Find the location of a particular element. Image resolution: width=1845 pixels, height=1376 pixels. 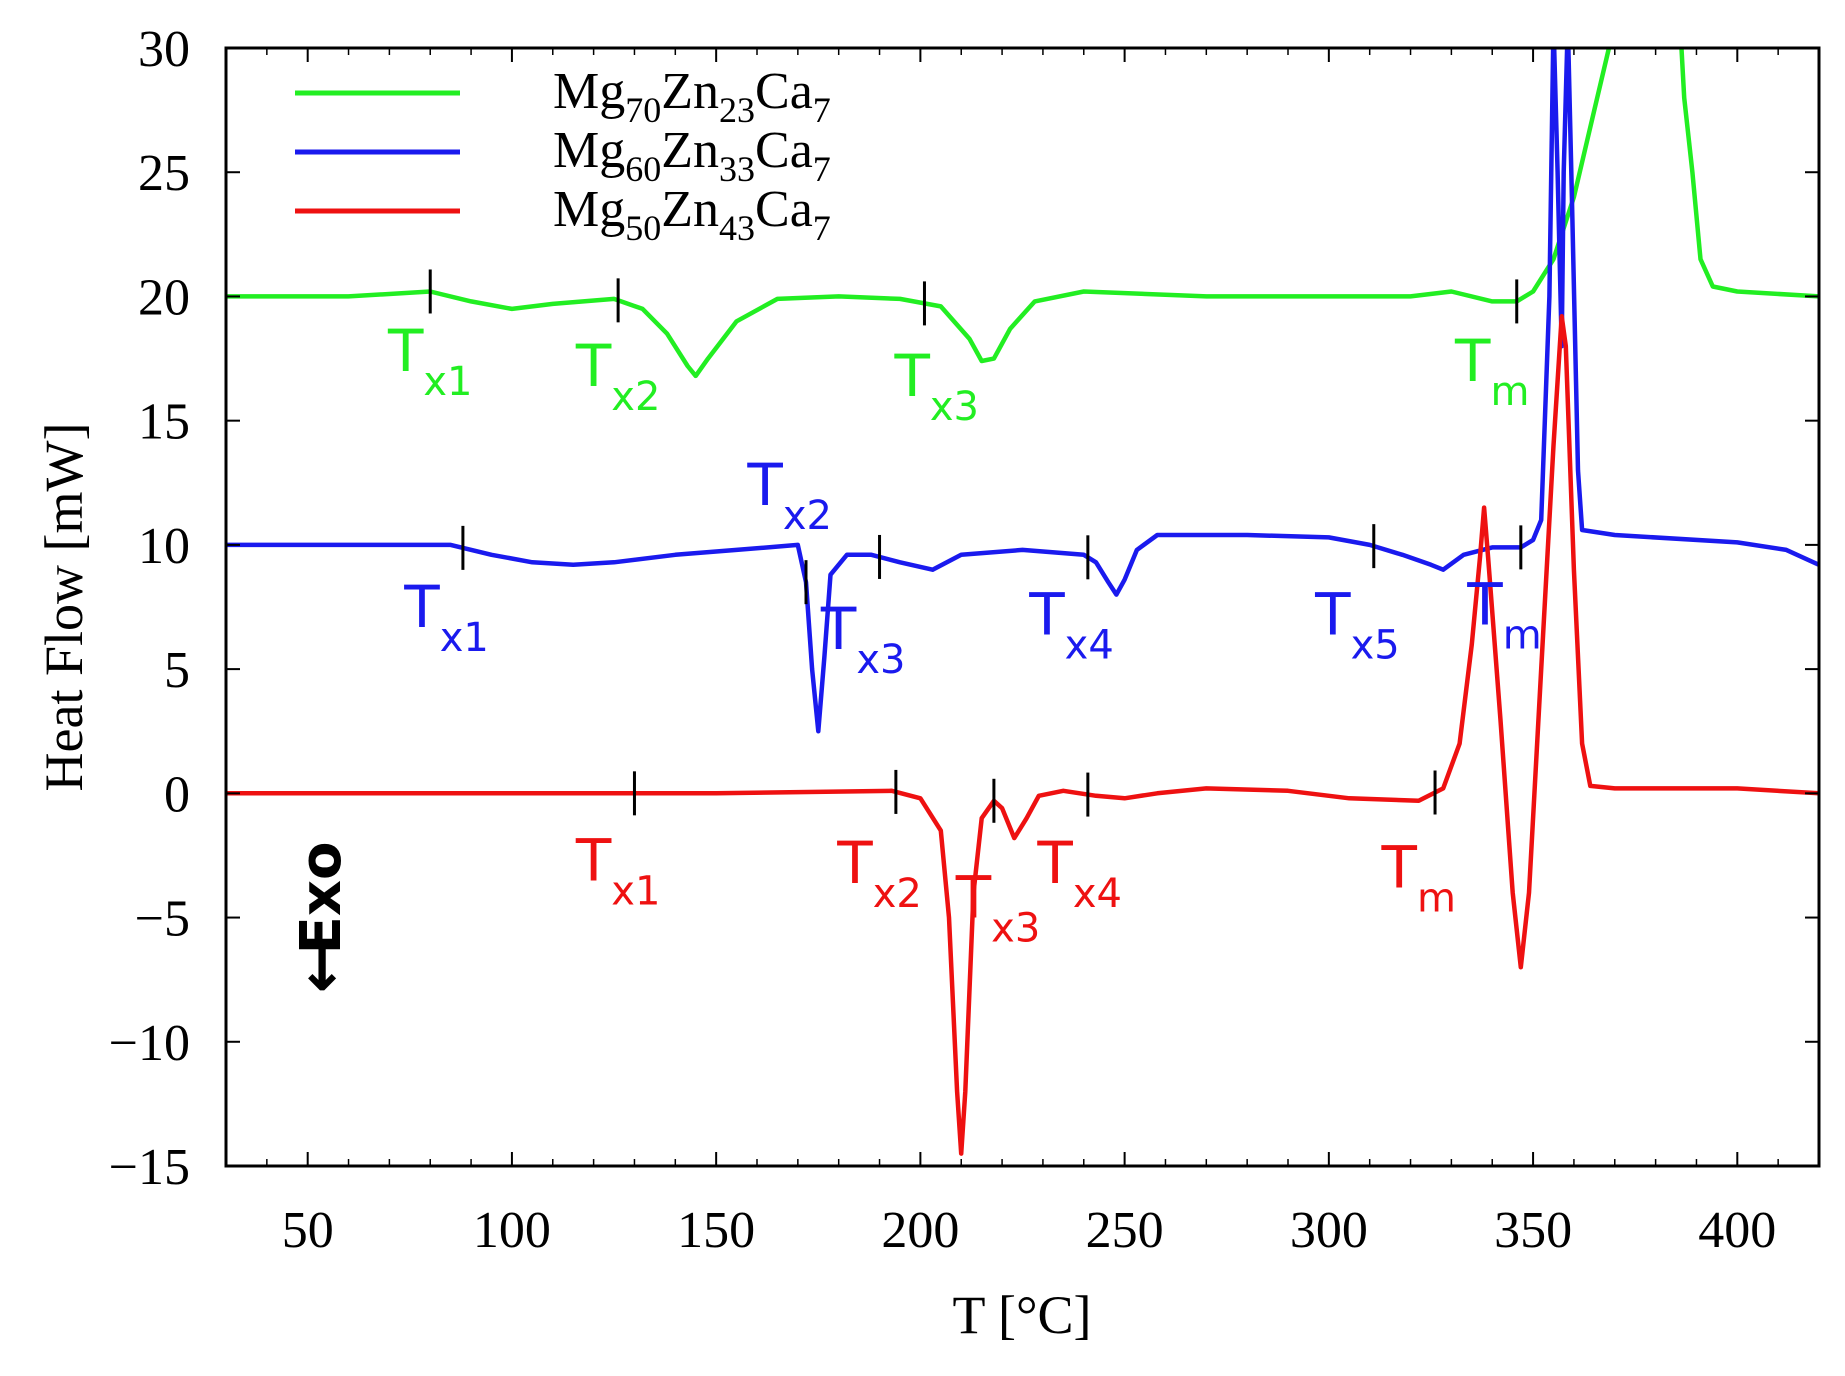

x-tick-label: 50 is located at coordinates (308, 1230).